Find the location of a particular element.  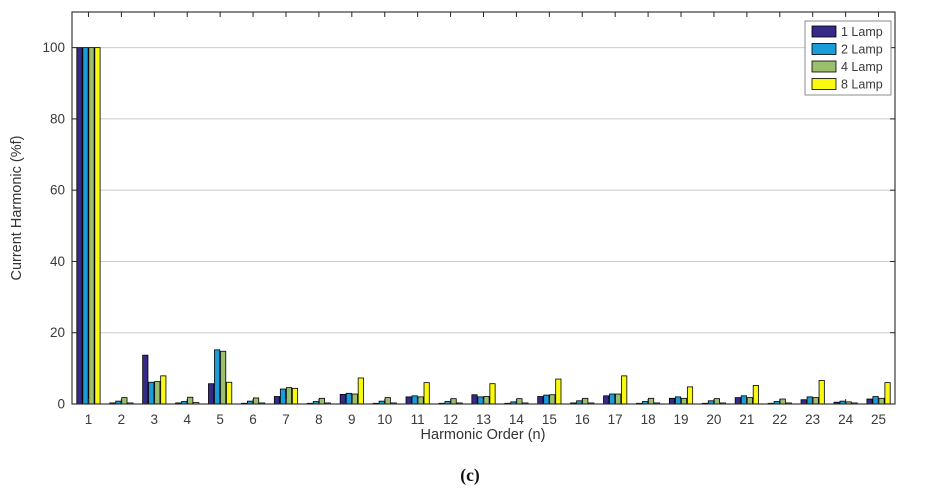

figure-caption: (c) is located at coordinates (470, 475).